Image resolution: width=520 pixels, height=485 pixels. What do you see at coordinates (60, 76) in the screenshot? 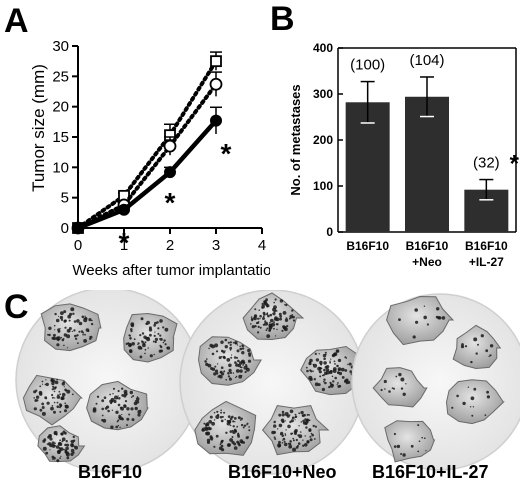
I see `y-tick-label: 25` at bounding box center [60, 76].